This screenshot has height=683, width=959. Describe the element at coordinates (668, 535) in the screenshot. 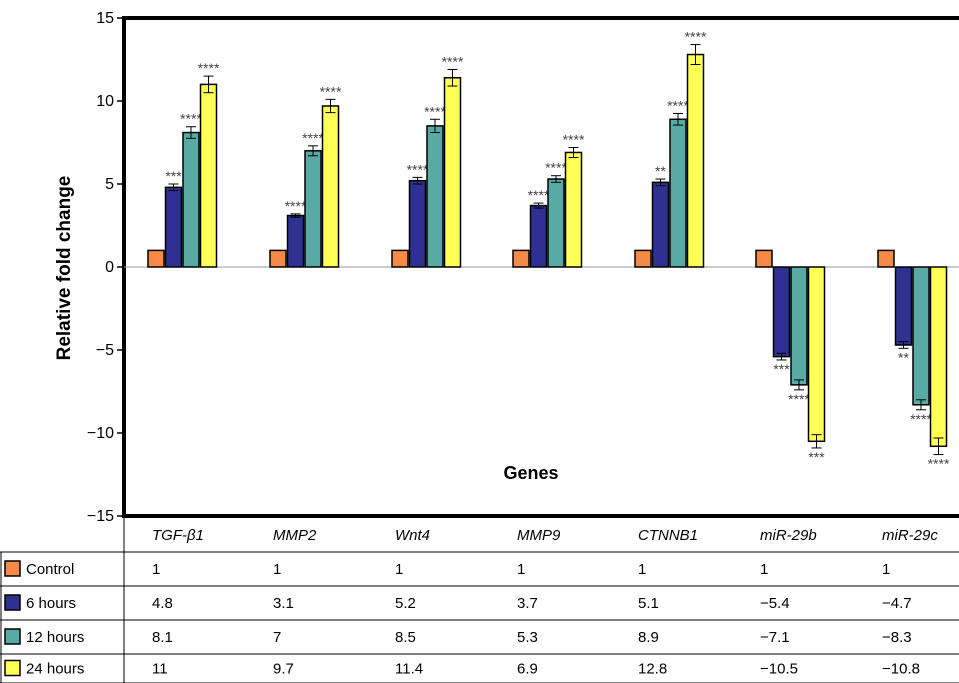

I see `table-header-gene: CTNNB1` at that location.